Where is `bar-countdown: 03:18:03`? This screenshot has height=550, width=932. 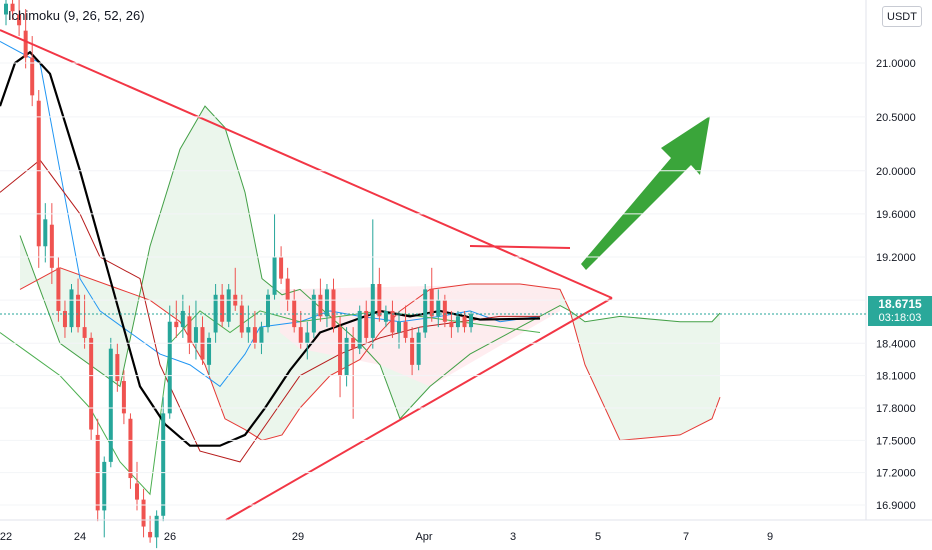
bar-countdown: 03:18:03 is located at coordinates (900, 318).